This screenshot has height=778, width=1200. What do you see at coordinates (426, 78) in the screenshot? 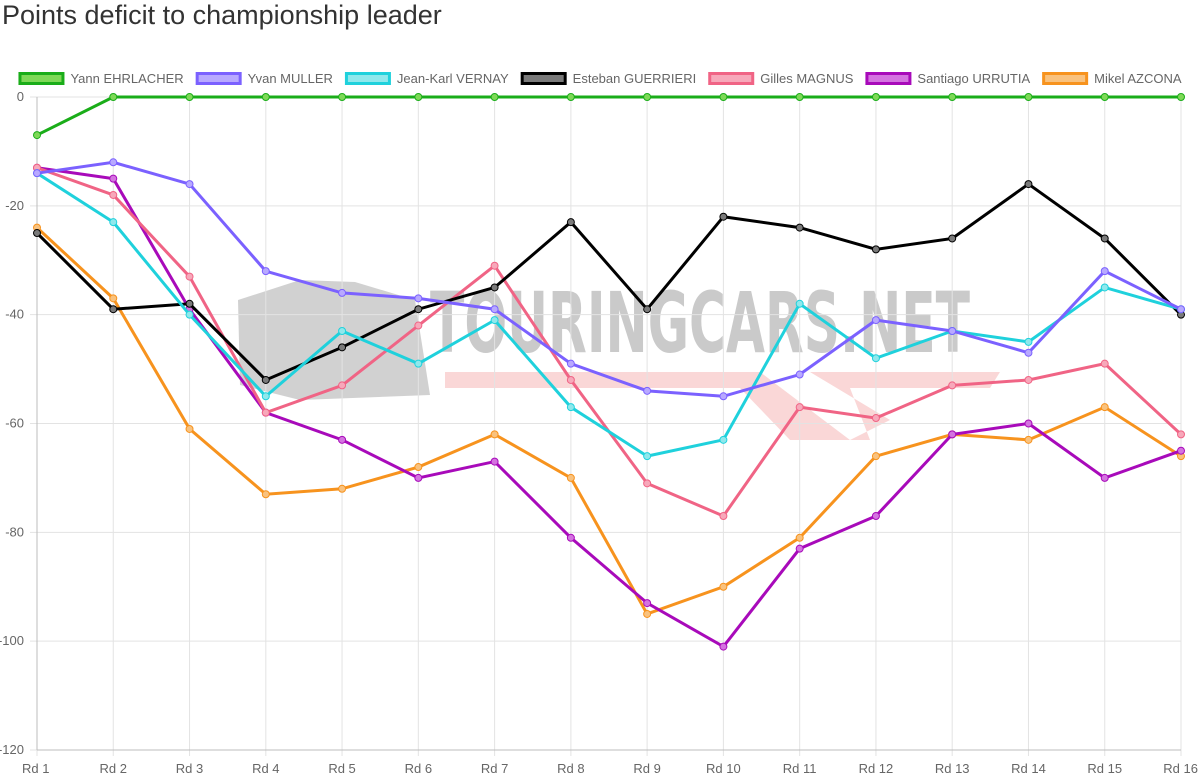
I see `legend-item-jean-karl-vernay: Jean-Karl VERNAY` at bounding box center [426, 78].